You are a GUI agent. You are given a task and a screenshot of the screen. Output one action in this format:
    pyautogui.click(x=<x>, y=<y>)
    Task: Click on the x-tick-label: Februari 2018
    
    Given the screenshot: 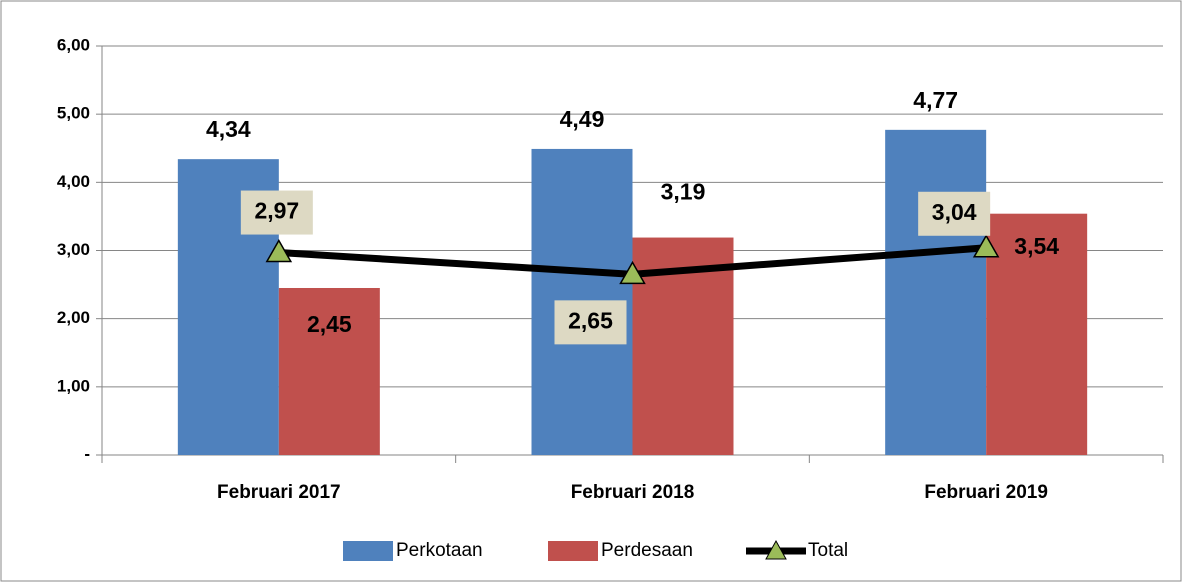 What is the action you would take?
    pyautogui.click(x=633, y=492)
    